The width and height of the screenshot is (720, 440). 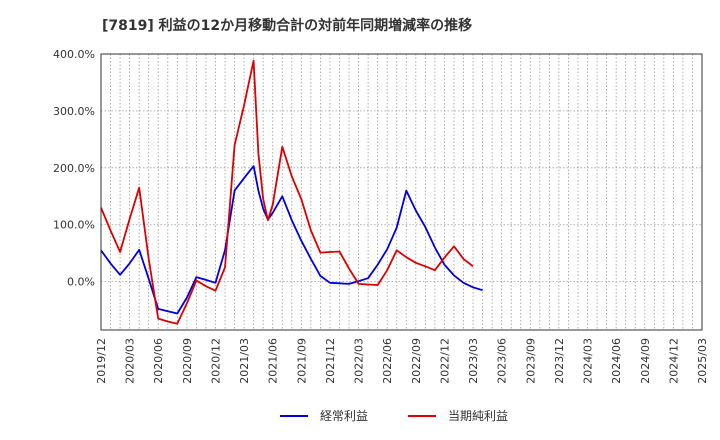 I want to click on x-tick-label: 2021/09, so click(x=301, y=361).